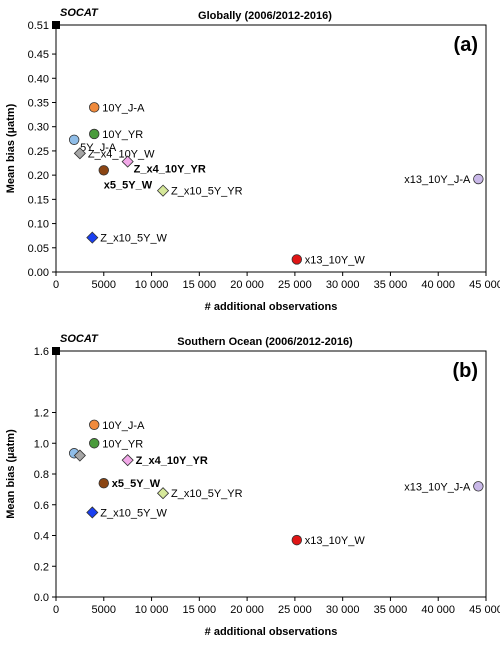 The image size is (500, 646). What do you see at coordinates (466, 45) in the screenshot?
I see `panel-label: (a)` at bounding box center [466, 45].